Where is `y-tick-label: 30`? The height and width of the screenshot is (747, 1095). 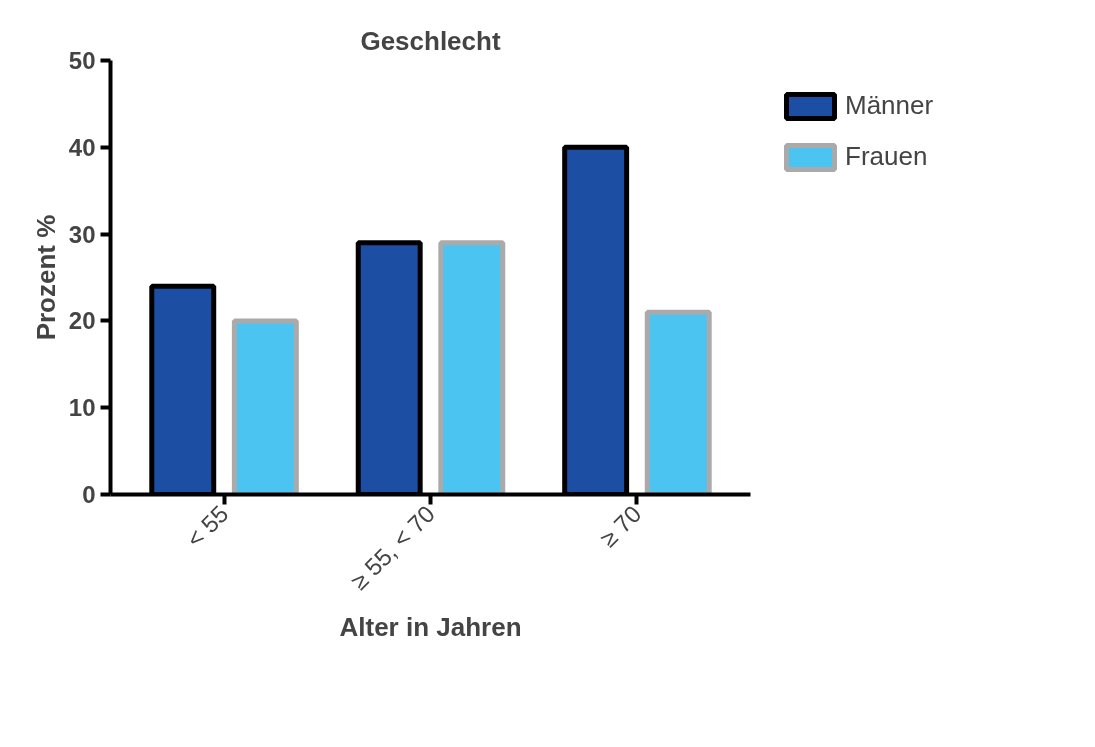 y-tick-label: 30 is located at coordinates (82, 234).